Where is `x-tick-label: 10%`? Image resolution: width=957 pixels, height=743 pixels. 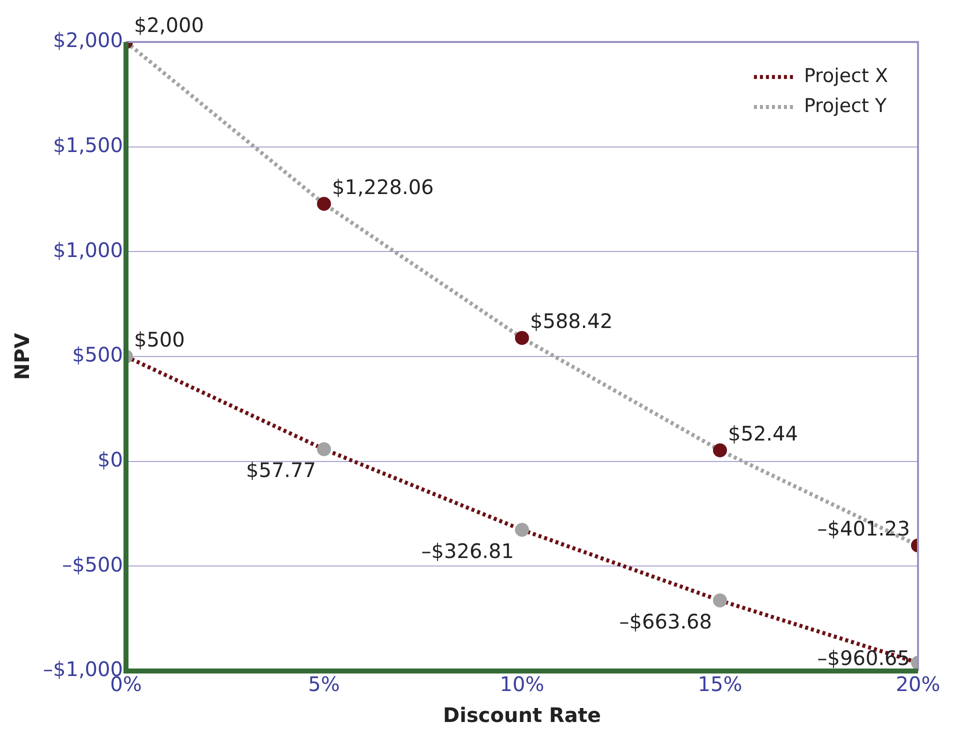
x-tick-label: 10% is located at coordinates (522, 684).